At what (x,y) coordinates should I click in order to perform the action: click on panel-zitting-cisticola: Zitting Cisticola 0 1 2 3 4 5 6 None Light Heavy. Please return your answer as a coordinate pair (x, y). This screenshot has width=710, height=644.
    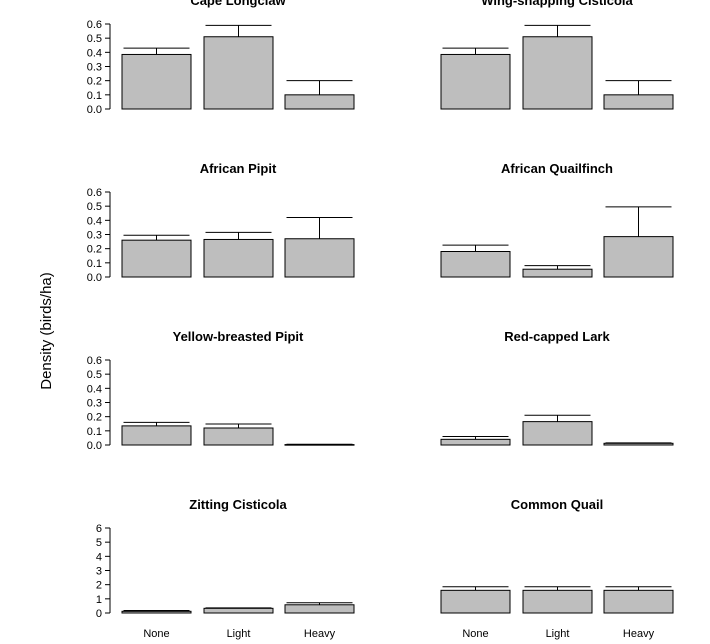
    Looking at the image, I should click on (225, 568).